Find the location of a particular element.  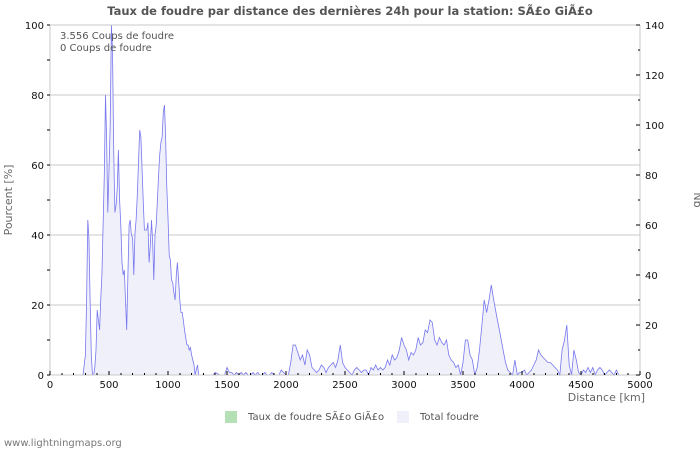

y-right-tick-label: 100 is located at coordinates (654, 126).